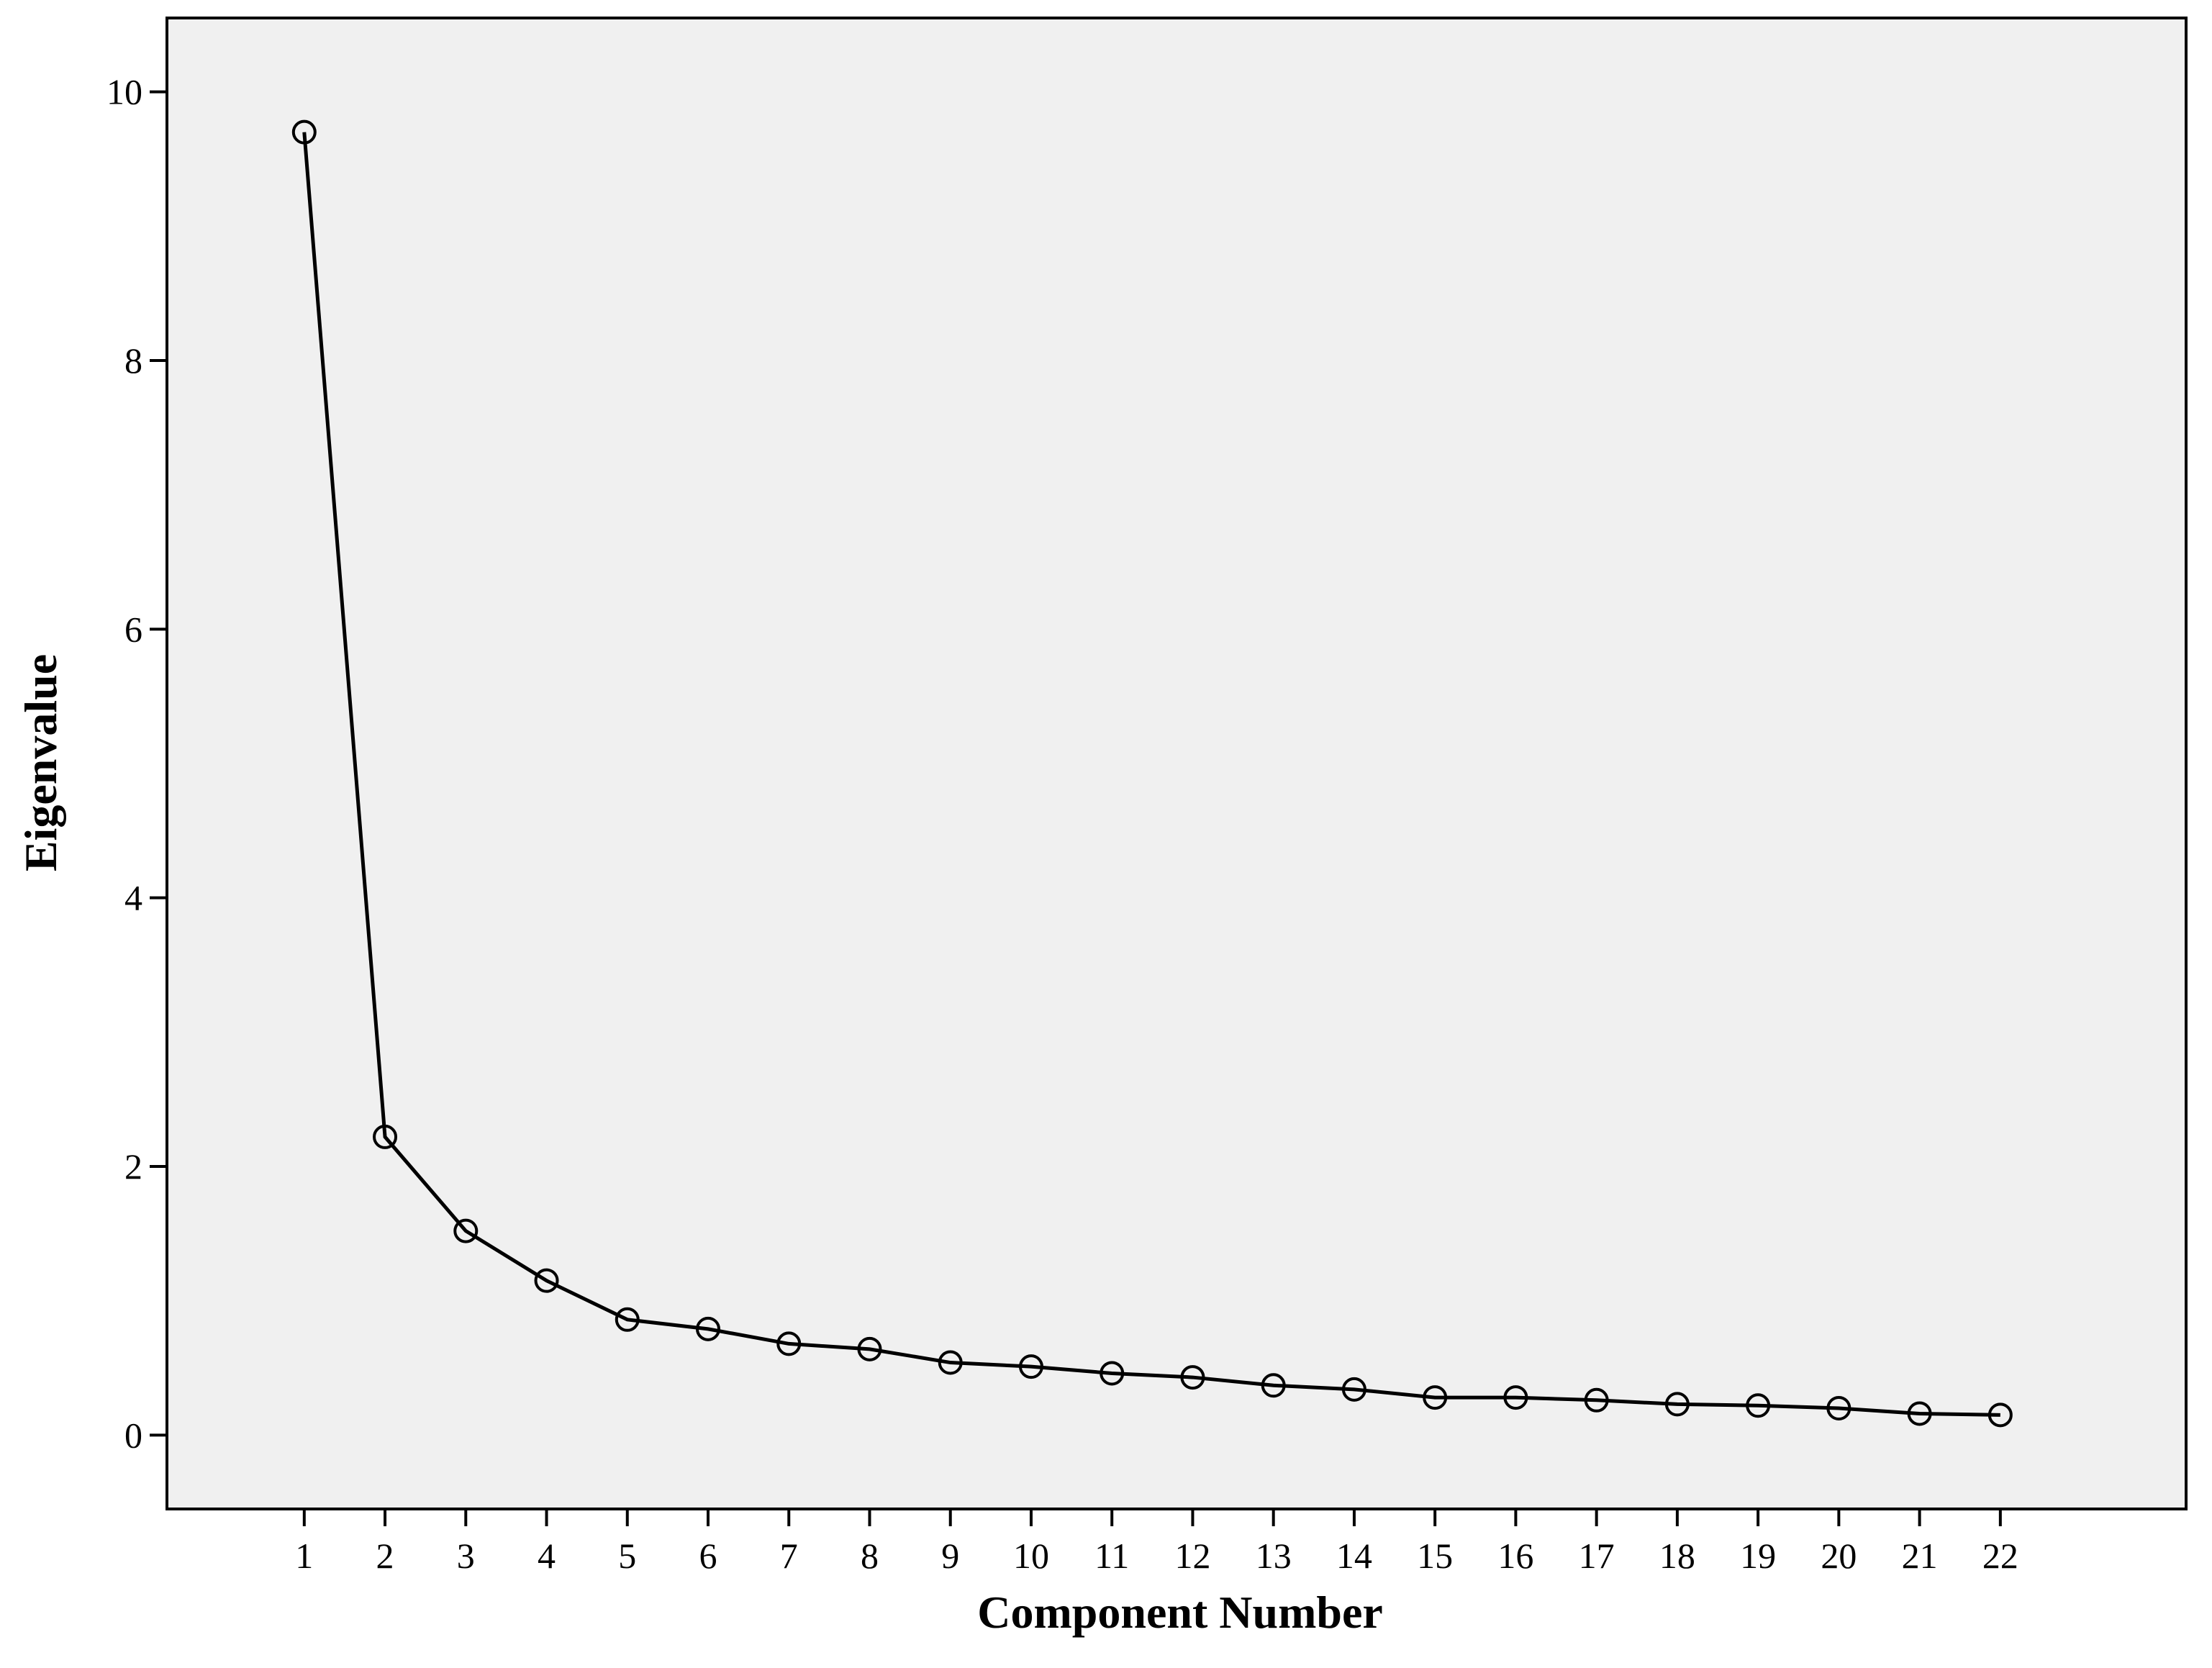 Image resolution: width=2212 pixels, height=1668 pixels. I want to click on x-tick-label: 1, so click(304, 1556).